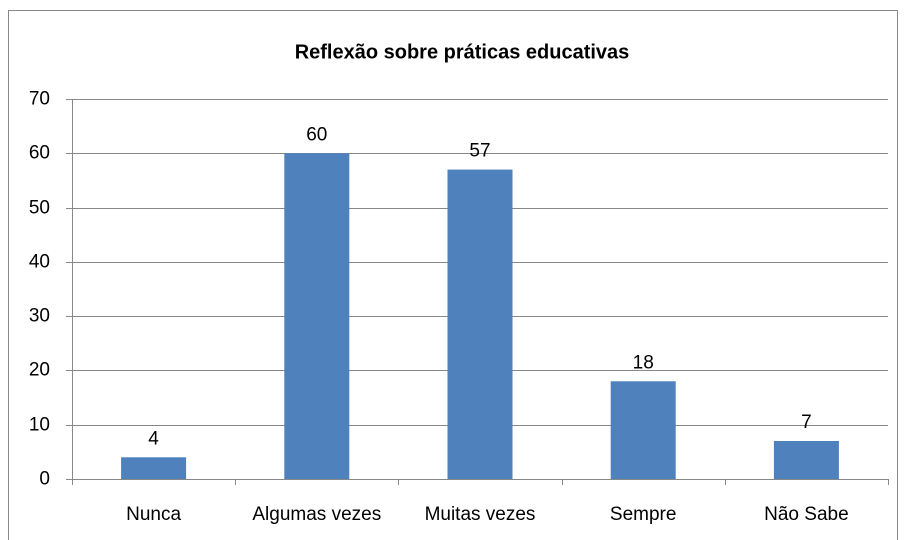  I want to click on y-tick-label: 50, so click(39, 208).